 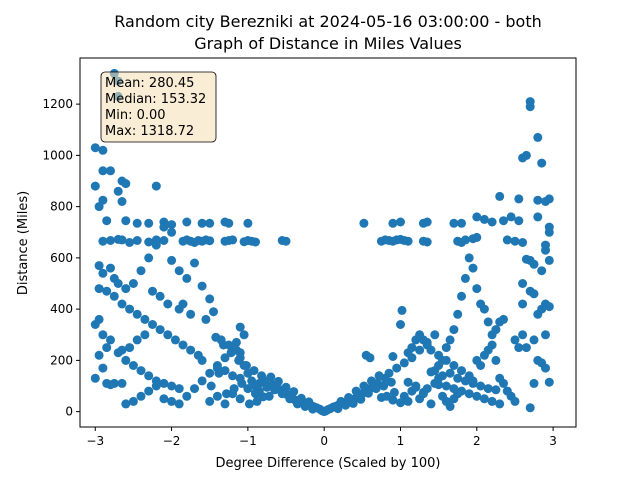 What do you see at coordinates (57, 104) in the screenshot?
I see `y-tick-label: 1200` at bounding box center [57, 104].